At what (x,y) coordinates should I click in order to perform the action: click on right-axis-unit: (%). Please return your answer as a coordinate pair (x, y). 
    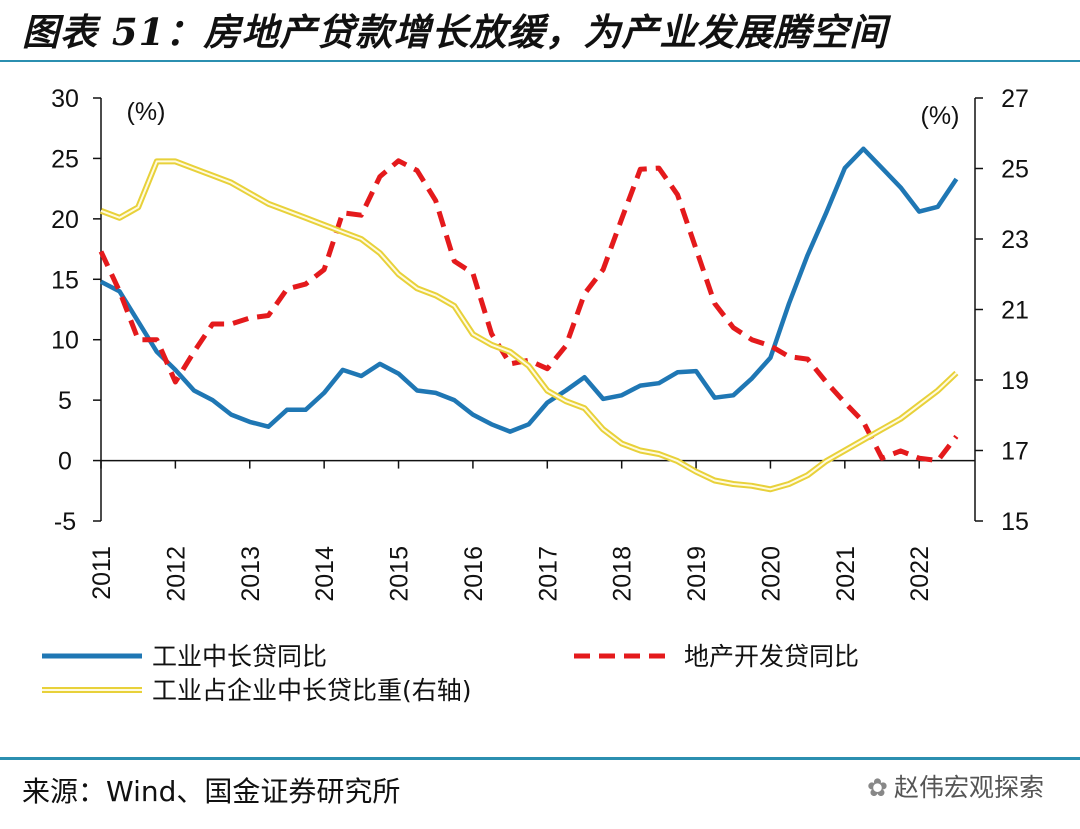
    Looking at the image, I should click on (940, 116).